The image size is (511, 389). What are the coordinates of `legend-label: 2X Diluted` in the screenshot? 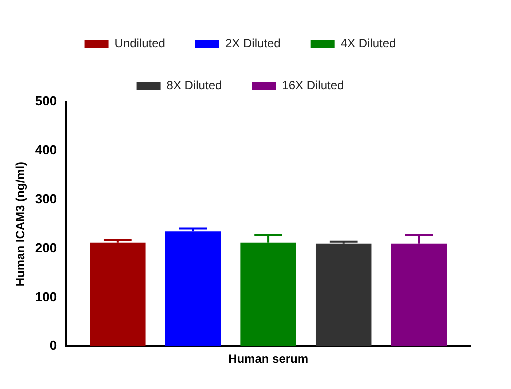 It's located at (253, 43).